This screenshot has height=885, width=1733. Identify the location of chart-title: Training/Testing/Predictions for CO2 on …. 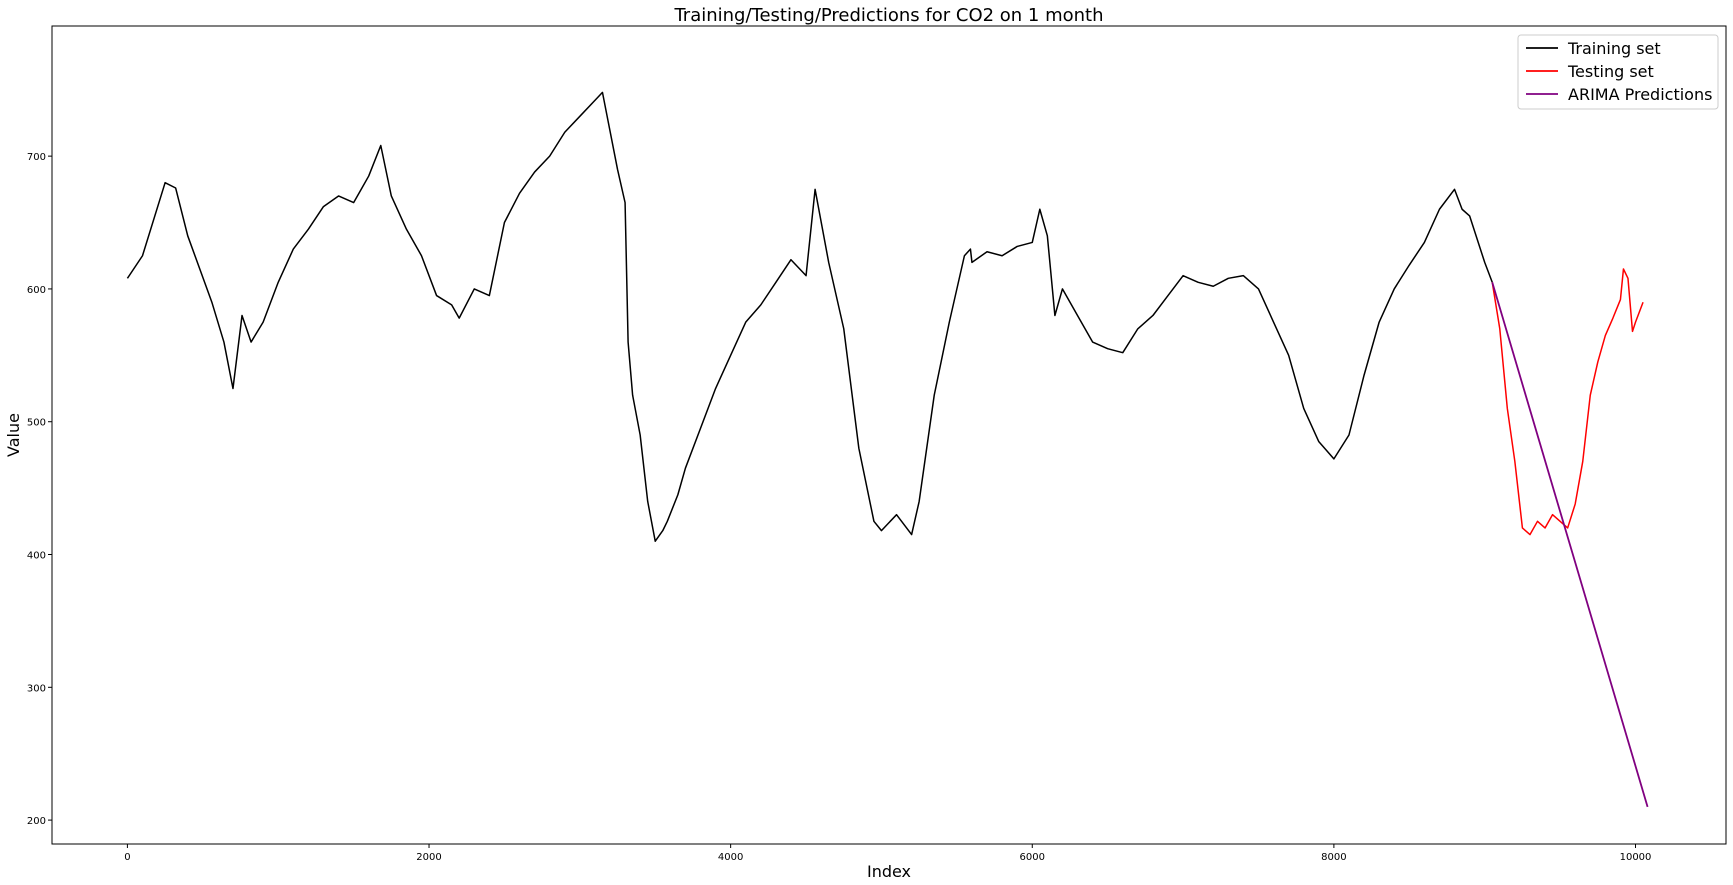
(888, 15).